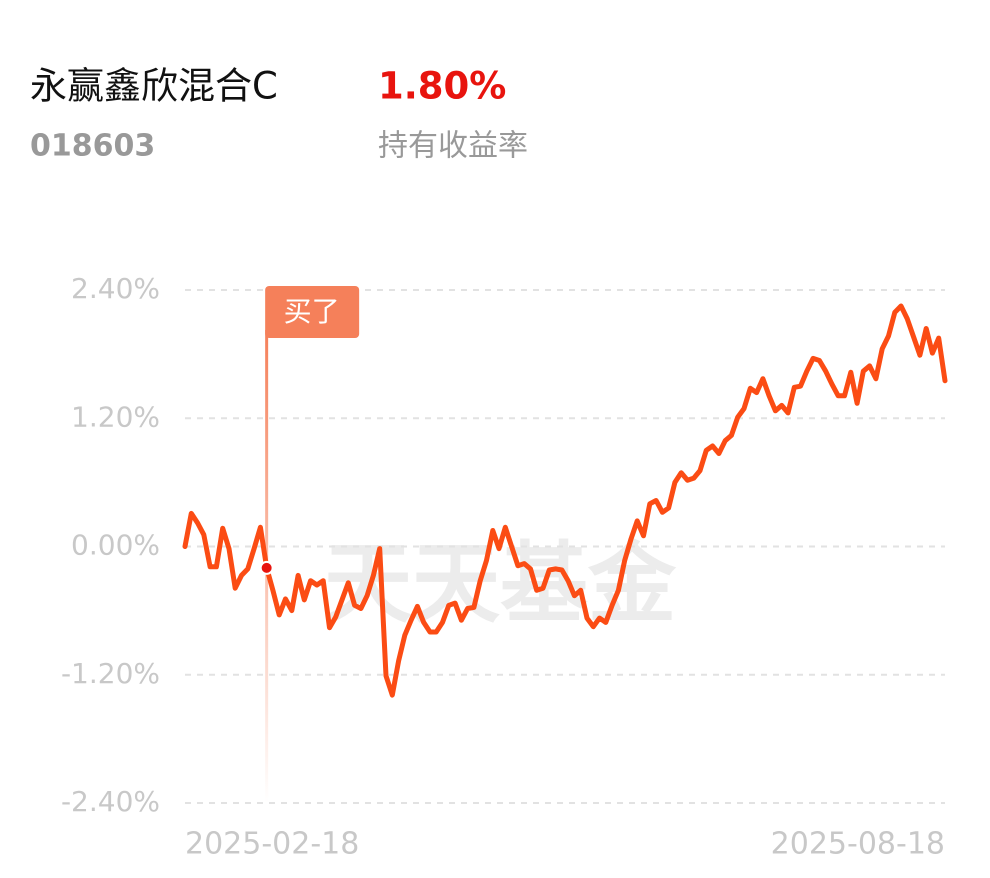 This screenshot has width=990, height=878. What do you see at coordinates (110, 801) in the screenshot?
I see `y-tick-label: -2.40%` at bounding box center [110, 801].